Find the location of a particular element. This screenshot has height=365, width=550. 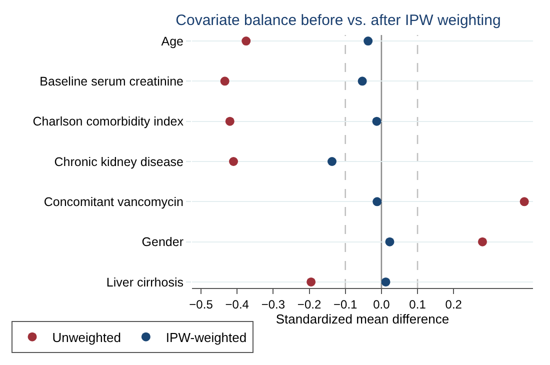

x-tick-label: 0.0 is located at coordinates (381, 304).